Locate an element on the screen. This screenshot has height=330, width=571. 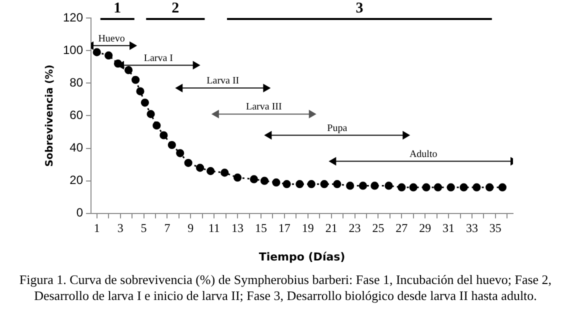
x-tick-label: 27 is located at coordinates (402, 227).